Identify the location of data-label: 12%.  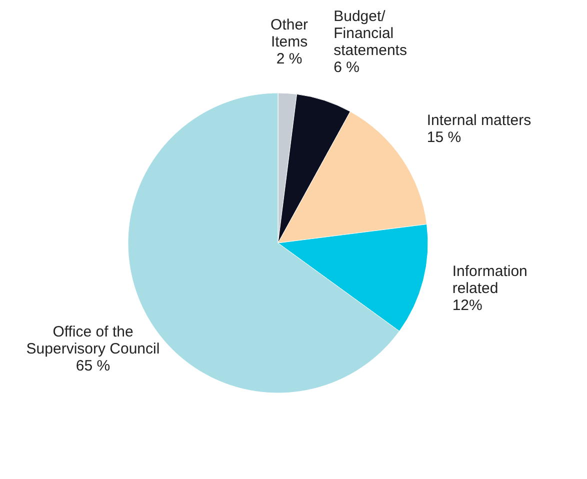
(467, 305).